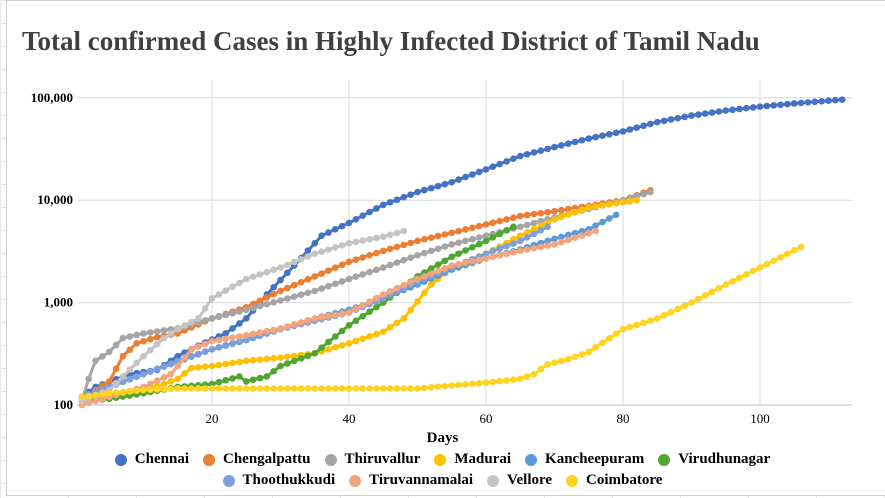 This screenshot has width=885, height=498. I want to click on legend-item: Thoothukkudi, so click(278, 480).